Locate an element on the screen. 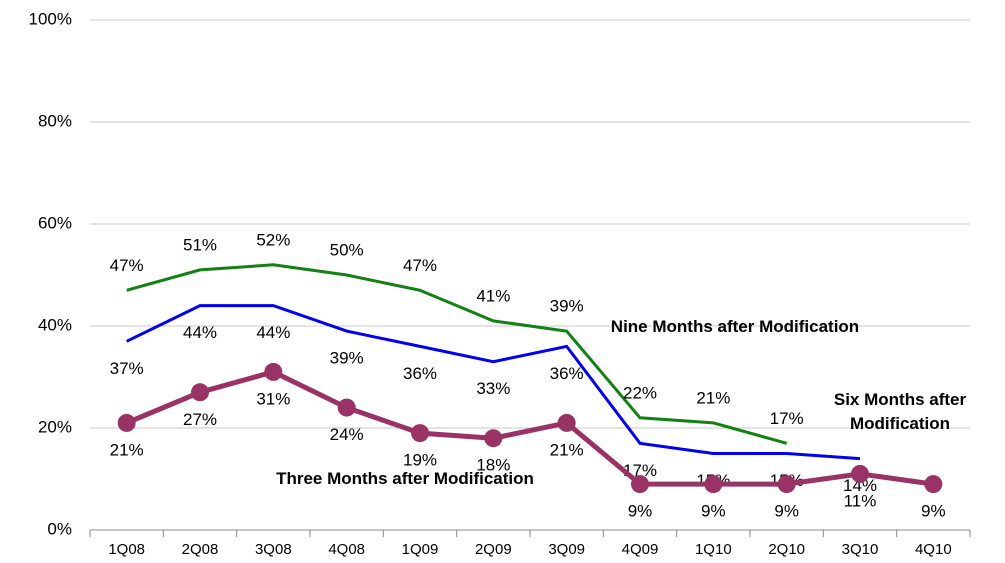 The height and width of the screenshot is (563, 1005). x-tick-label: 2Q09 is located at coordinates (493, 549).